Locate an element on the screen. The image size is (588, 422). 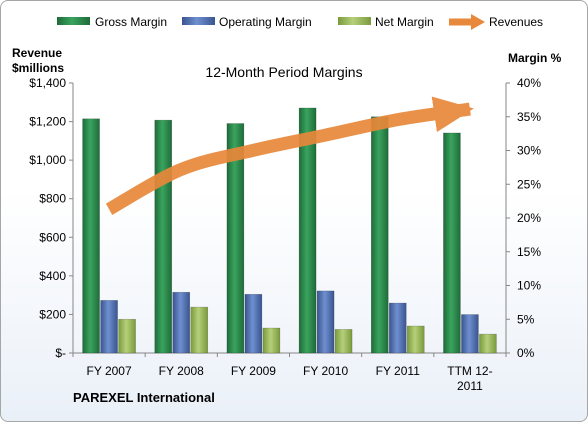
right-axis-title: Margin % is located at coordinates (535, 58).